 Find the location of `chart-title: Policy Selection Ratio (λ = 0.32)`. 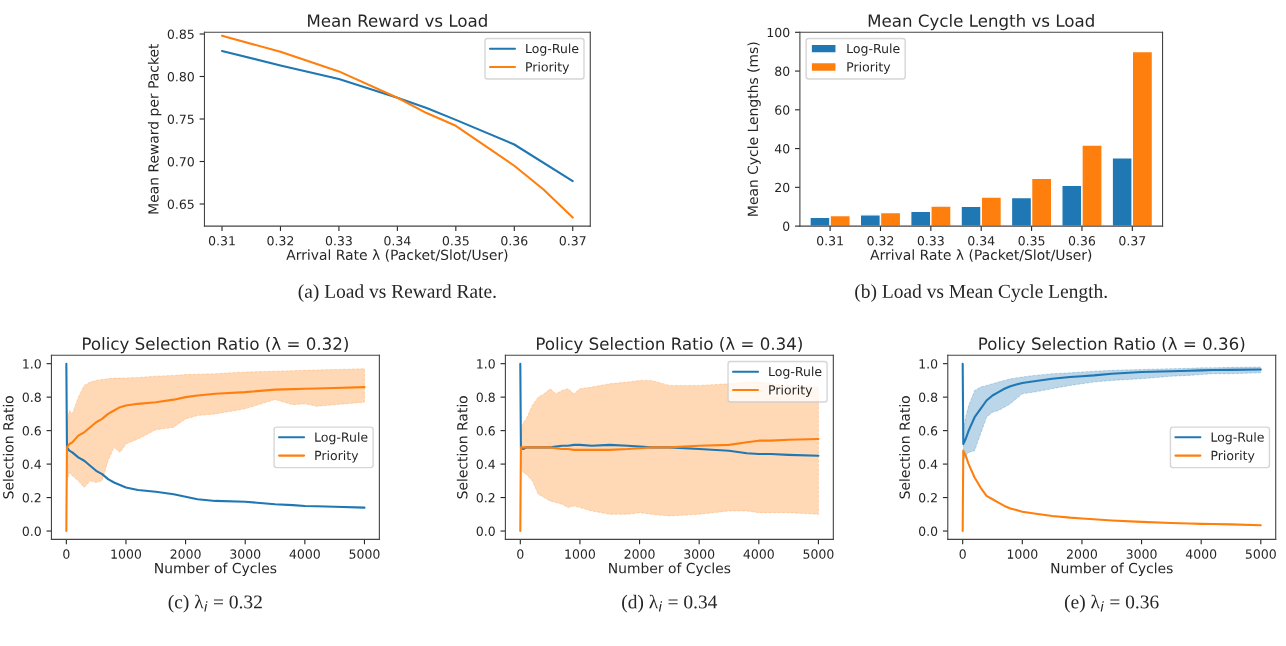

chart-title: Policy Selection Ratio (λ = 0.32) is located at coordinates (215, 345).